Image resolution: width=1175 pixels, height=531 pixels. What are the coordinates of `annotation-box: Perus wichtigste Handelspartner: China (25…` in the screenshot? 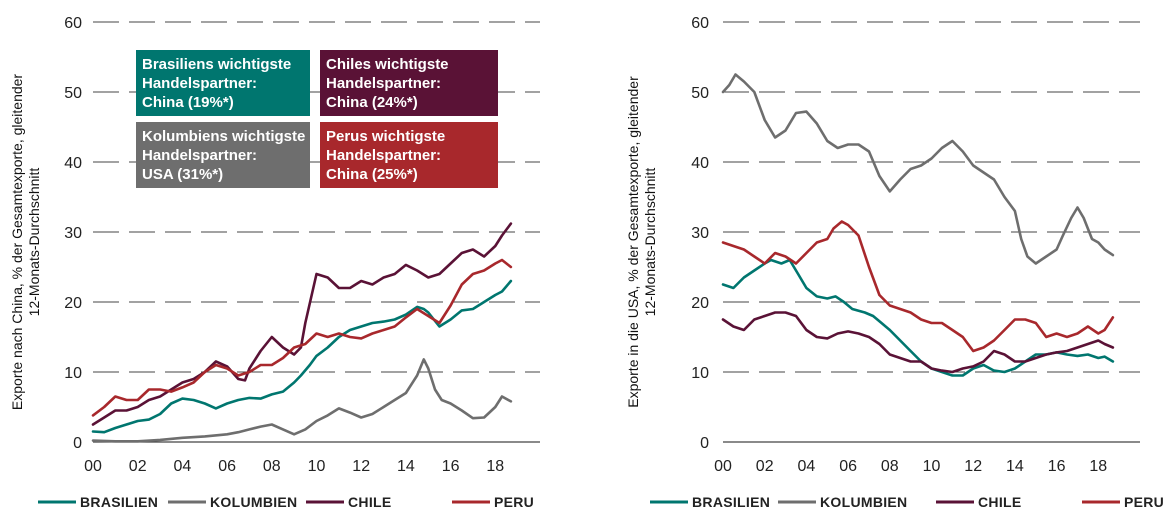 It's located at (409, 155).